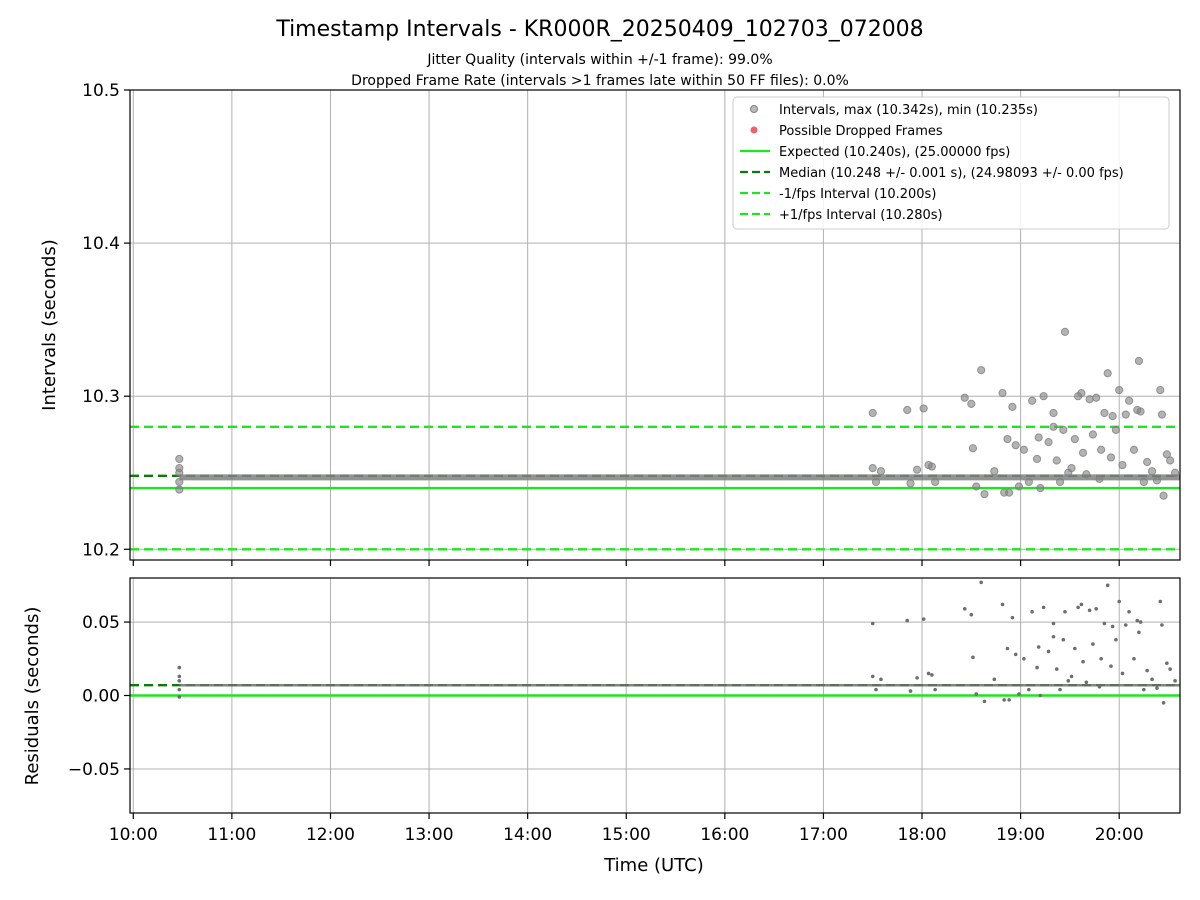 The image size is (1200, 900). What do you see at coordinates (94, 770) in the screenshot?
I see `residuals-y-tick-label: −0.05` at bounding box center [94, 770].